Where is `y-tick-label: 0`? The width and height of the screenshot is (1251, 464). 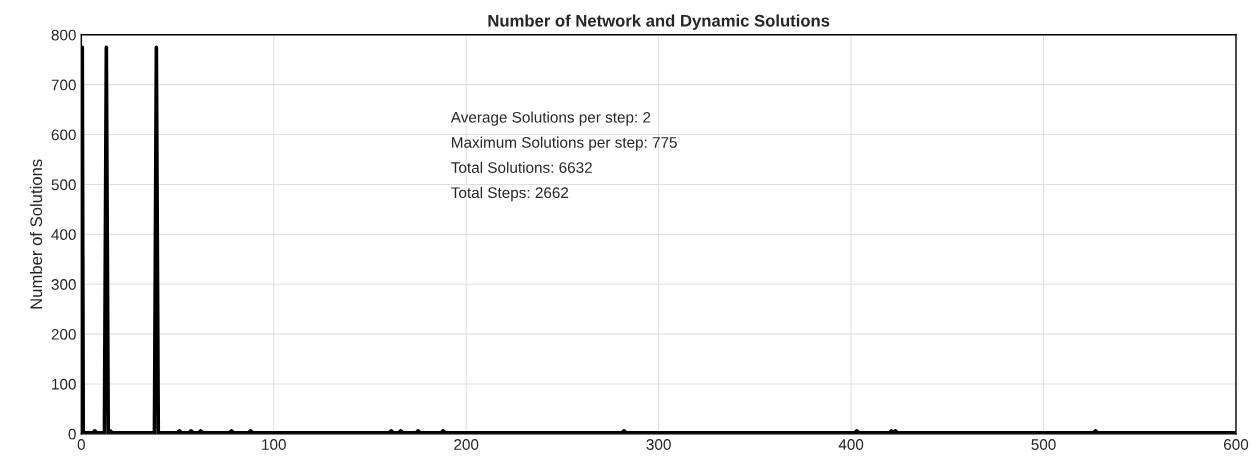 y-tick-label: 0 is located at coordinates (72, 434).